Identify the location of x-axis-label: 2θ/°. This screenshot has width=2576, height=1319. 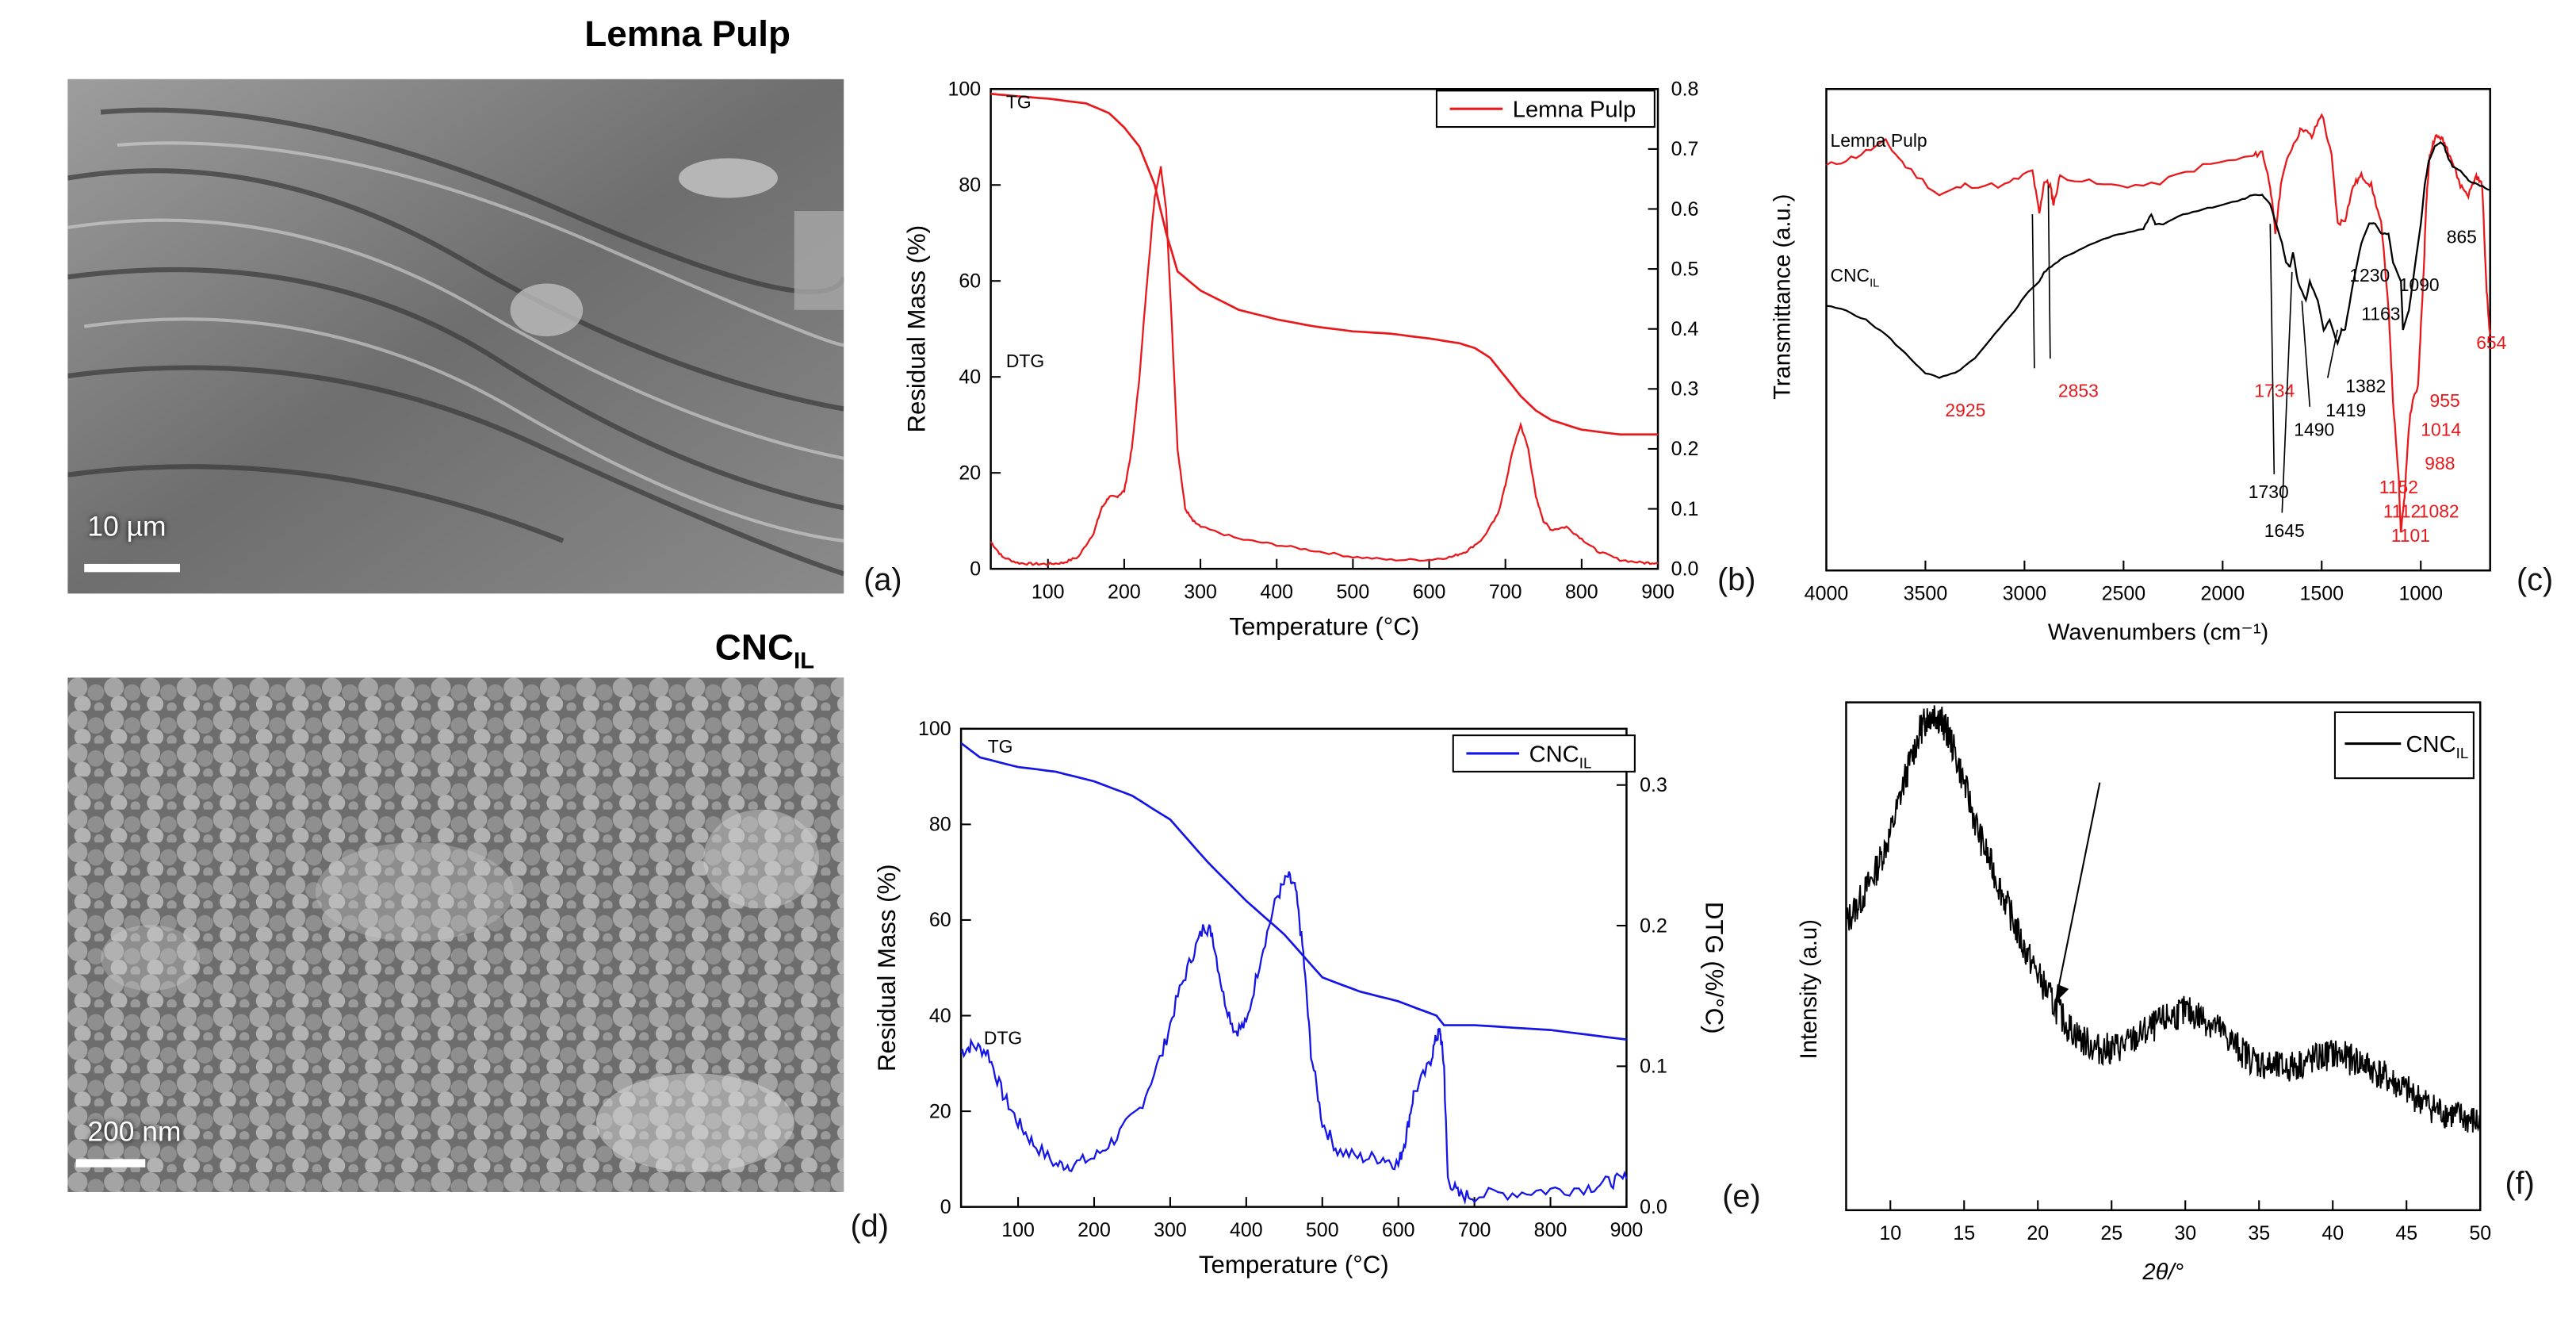
(2163, 1273).